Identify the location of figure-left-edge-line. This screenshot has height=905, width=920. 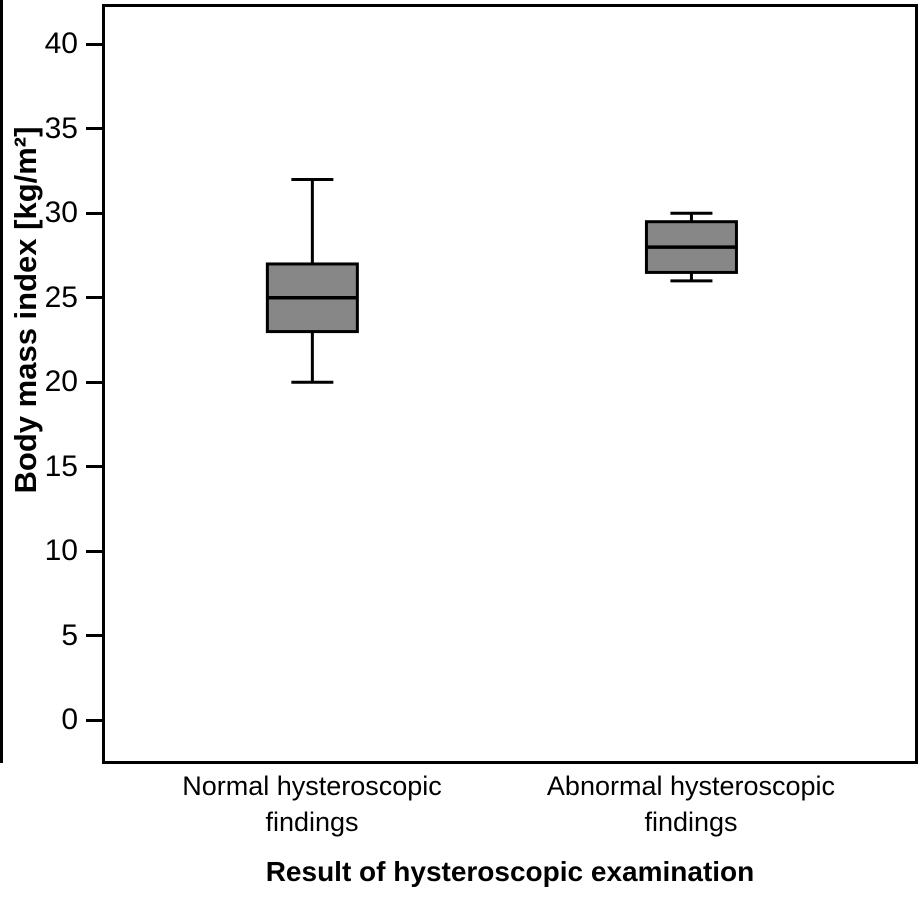
(1, 381).